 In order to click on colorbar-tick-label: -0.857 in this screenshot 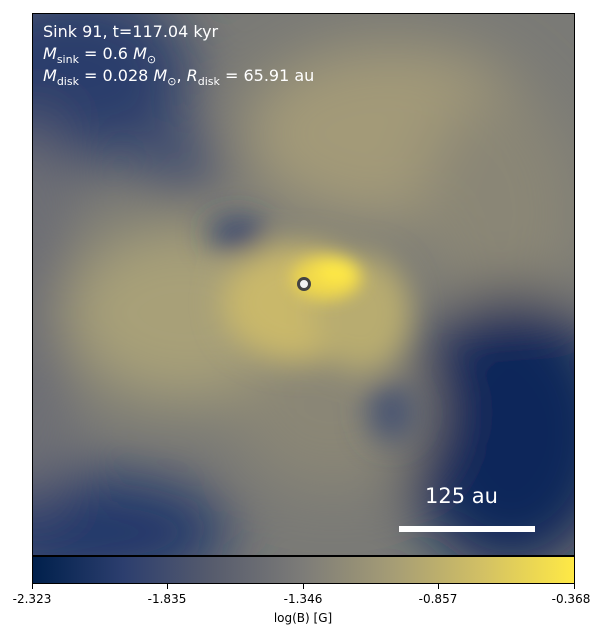, I will do `click(438, 599)`.